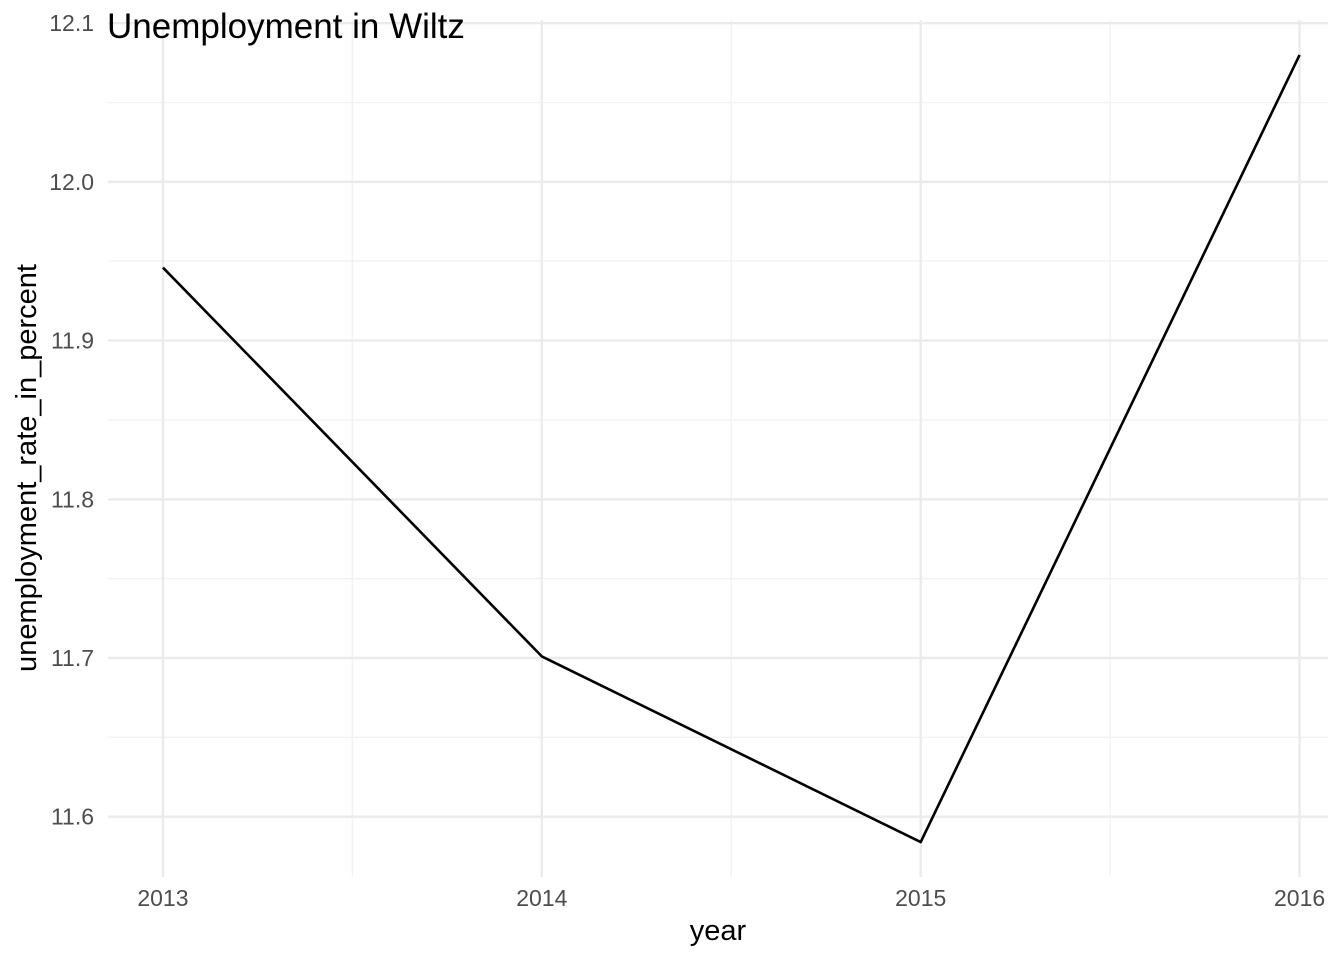 This screenshot has width=1344, height=960. Describe the element at coordinates (72, 341) in the screenshot. I see `y-tick-label: 11.9` at that location.